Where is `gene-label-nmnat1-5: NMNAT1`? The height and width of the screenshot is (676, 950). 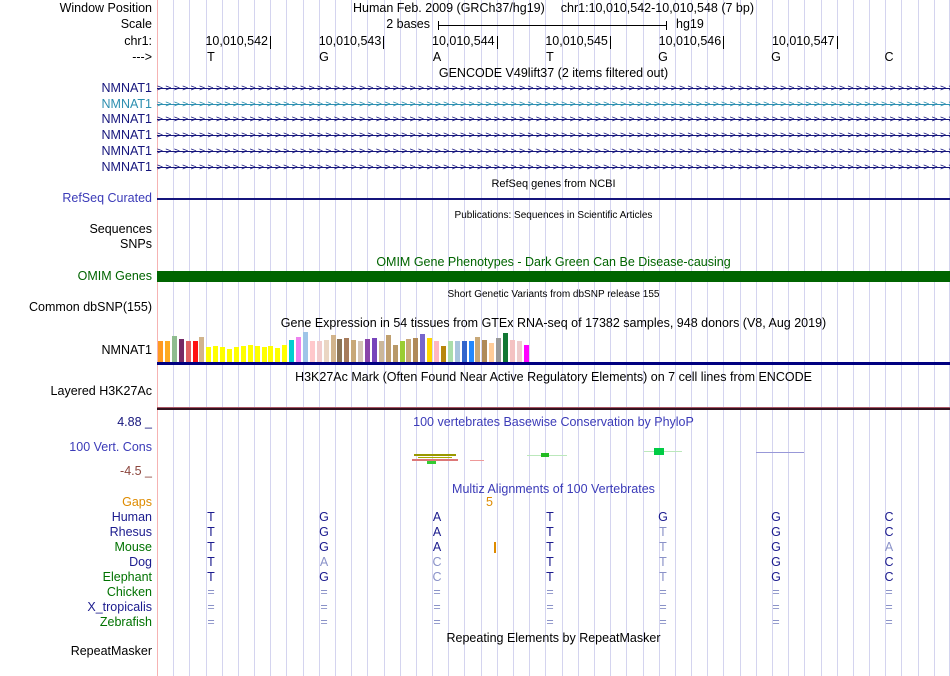 gene-label-nmnat1-5: NMNAT1 is located at coordinates (126, 151).